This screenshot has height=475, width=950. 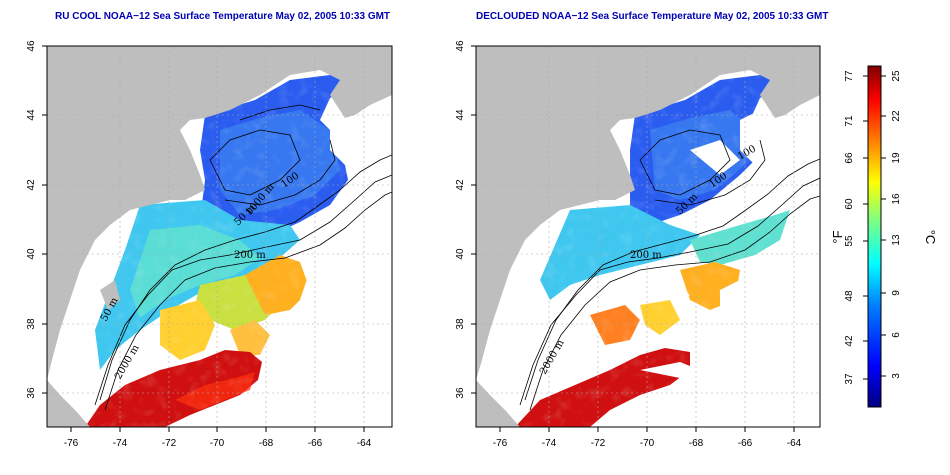 What do you see at coordinates (849, 76) in the screenshot?
I see `fahrenheit-tick: 77` at bounding box center [849, 76].